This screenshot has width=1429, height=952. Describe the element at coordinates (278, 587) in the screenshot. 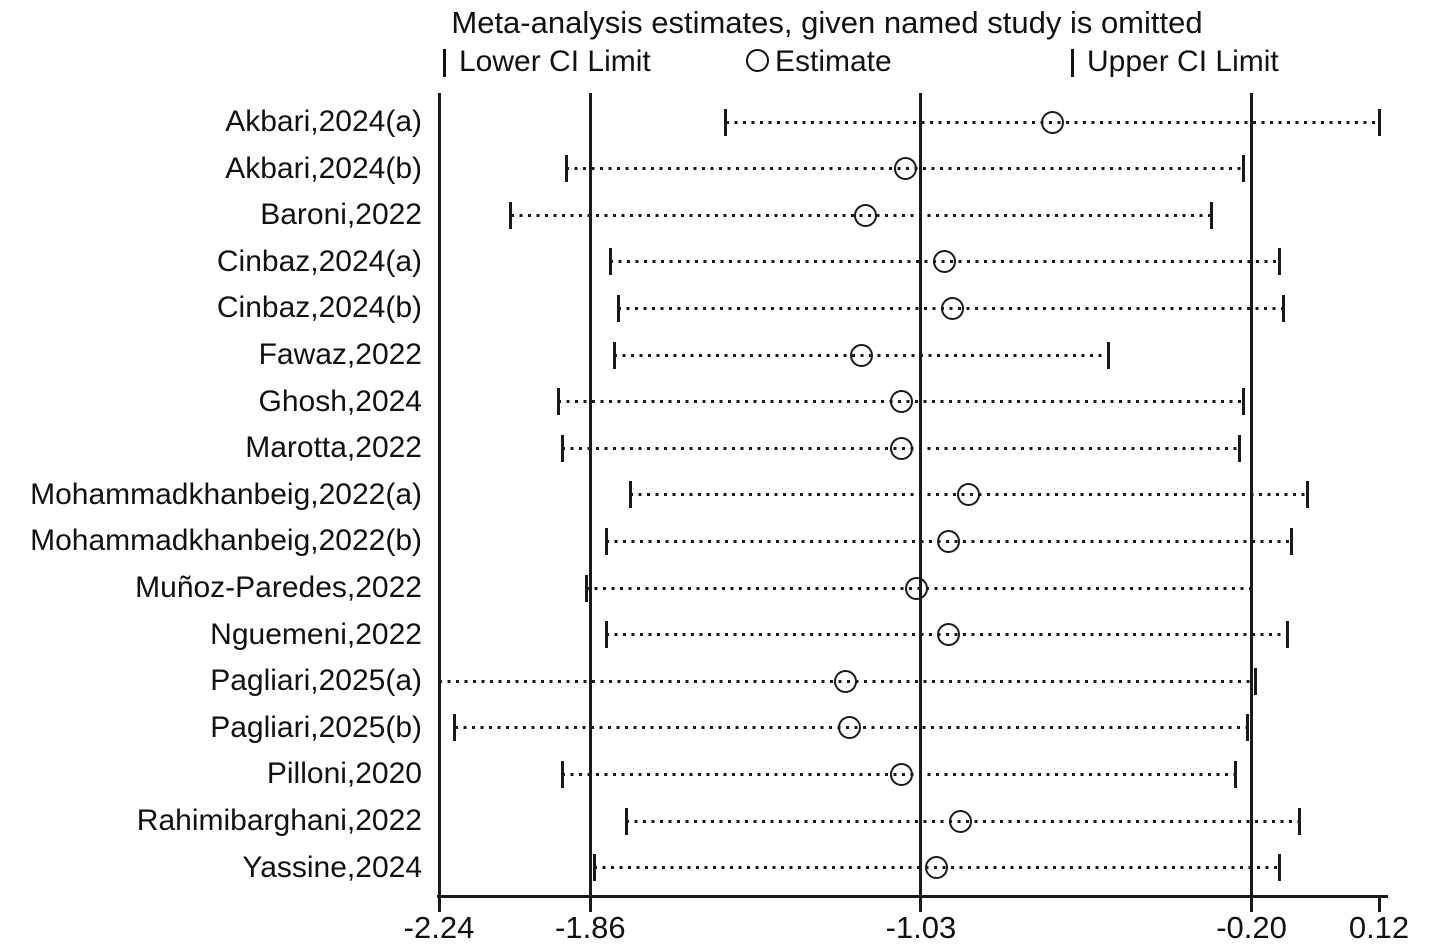

I see `study-label: Muñoz-Paredes,2022` at that location.